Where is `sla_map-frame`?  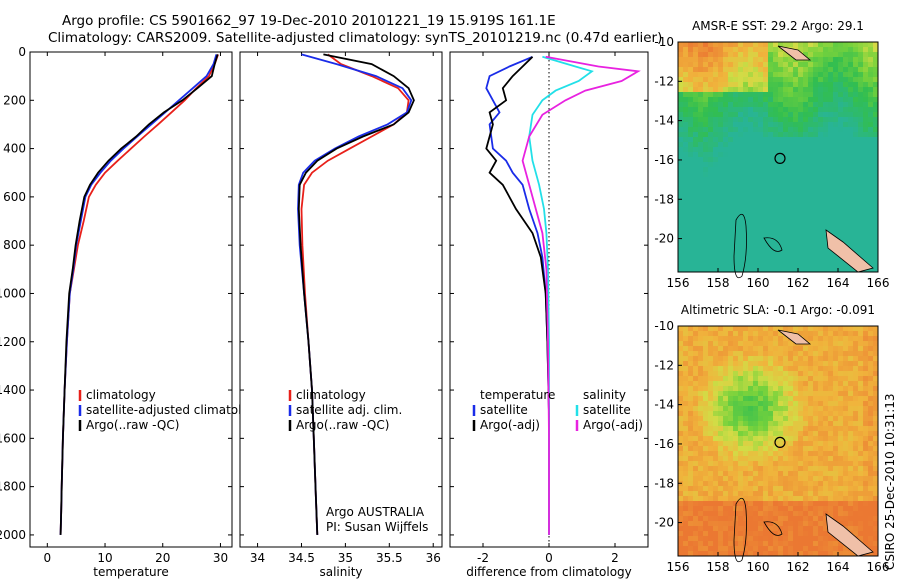
sla_map-frame is located at coordinates (778, 441).